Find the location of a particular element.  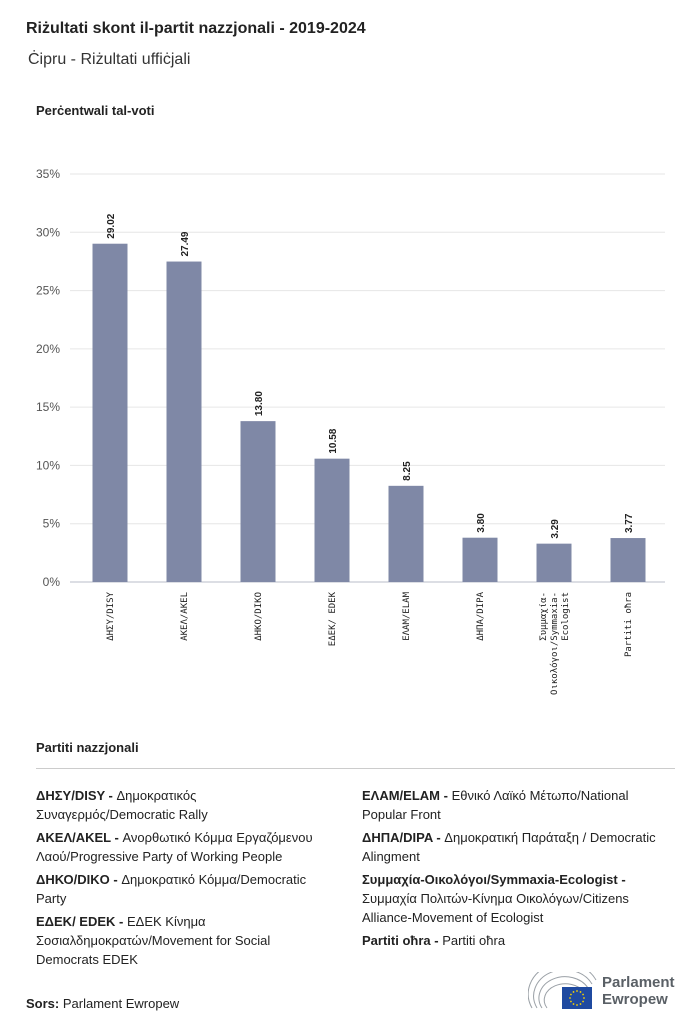

source-value: Parlament Ewropew is located at coordinates (121, 1003).